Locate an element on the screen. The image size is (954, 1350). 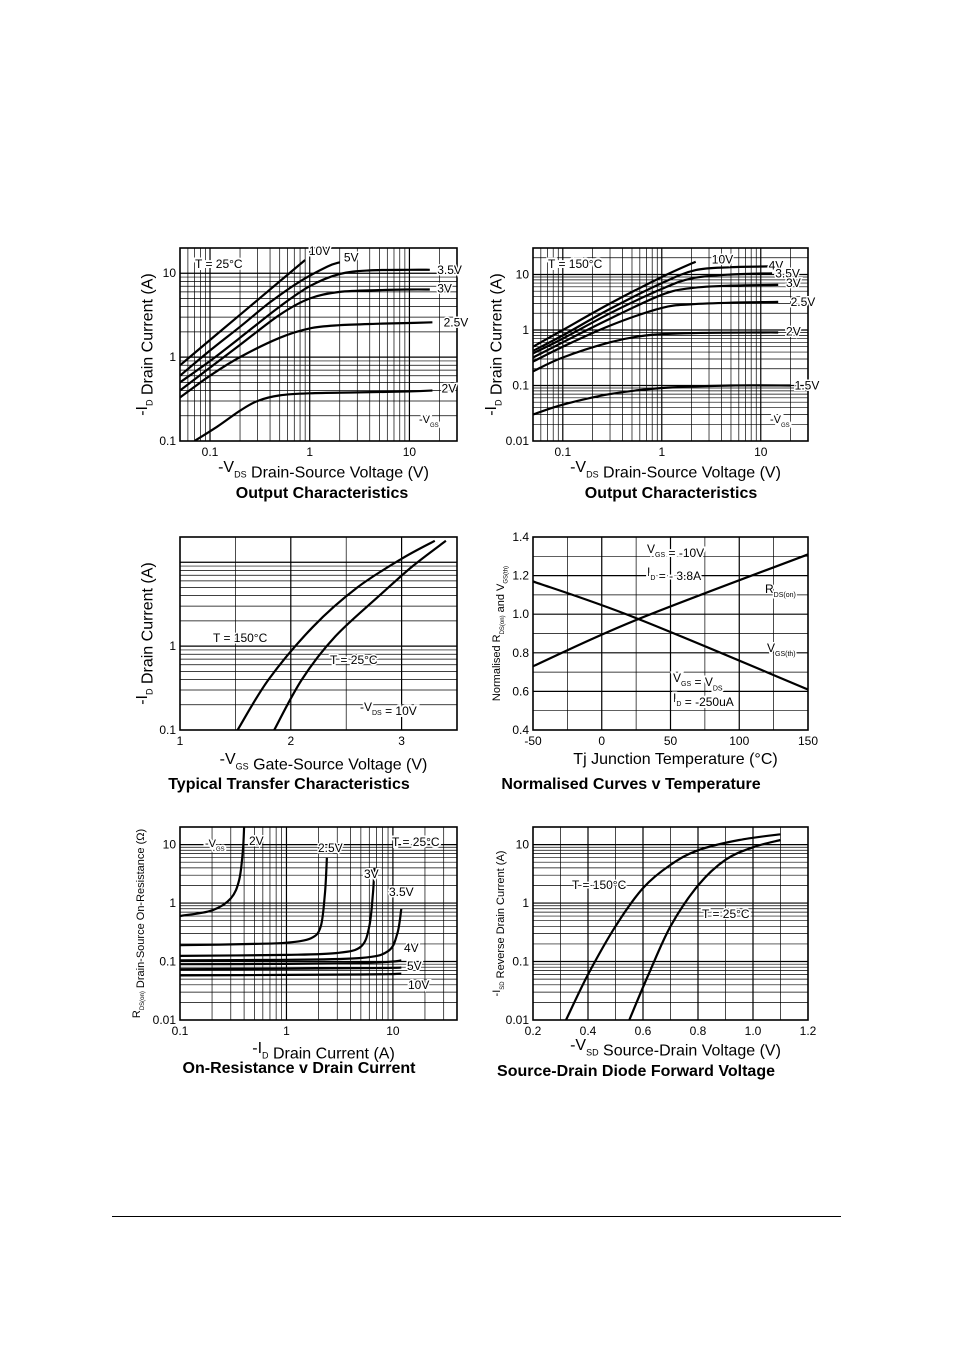
y-axis-label: -ISD Reverse Drain Current (A) is located at coordinates (499, 924).